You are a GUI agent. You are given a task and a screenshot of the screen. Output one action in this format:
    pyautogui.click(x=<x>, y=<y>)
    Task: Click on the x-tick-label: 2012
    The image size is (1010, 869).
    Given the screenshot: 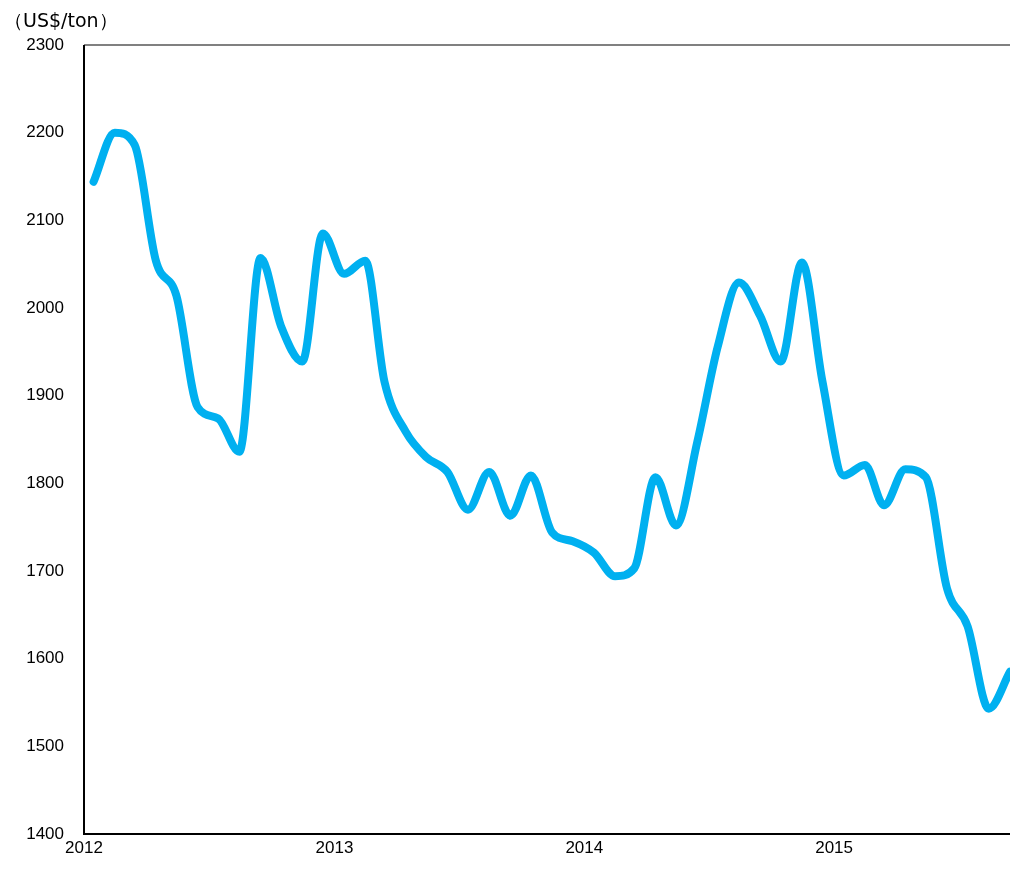 What is the action you would take?
    pyautogui.click(x=84, y=847)
    